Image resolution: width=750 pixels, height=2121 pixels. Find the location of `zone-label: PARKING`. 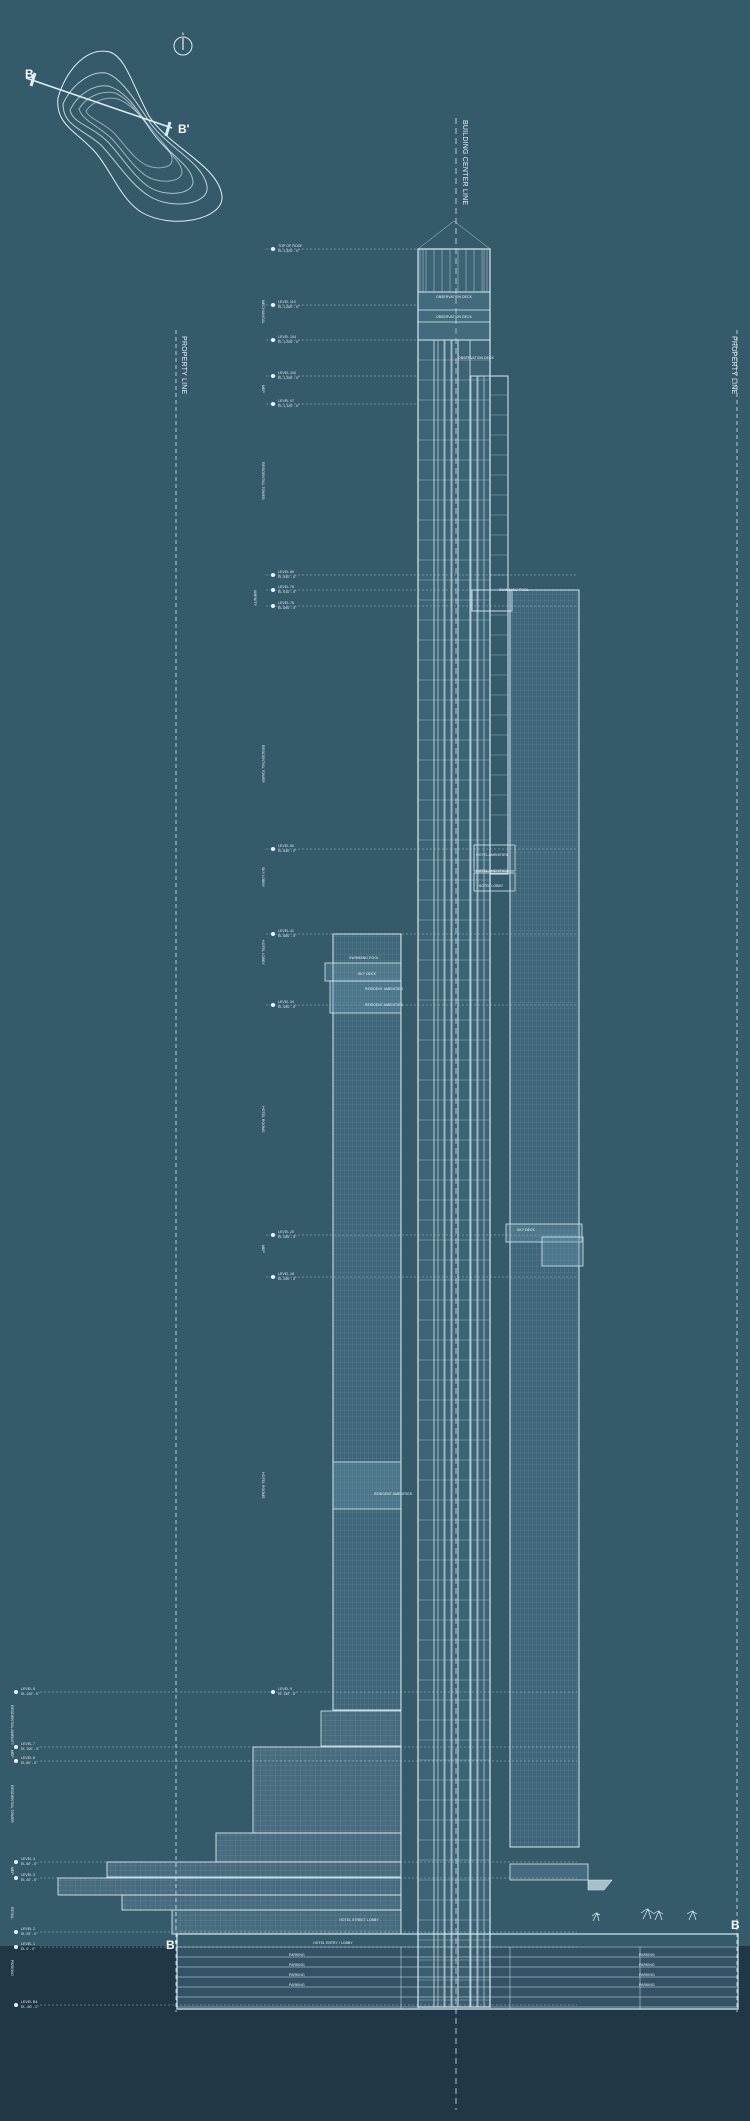

zone-label: PARKING is located at coordinates (12, 1968).